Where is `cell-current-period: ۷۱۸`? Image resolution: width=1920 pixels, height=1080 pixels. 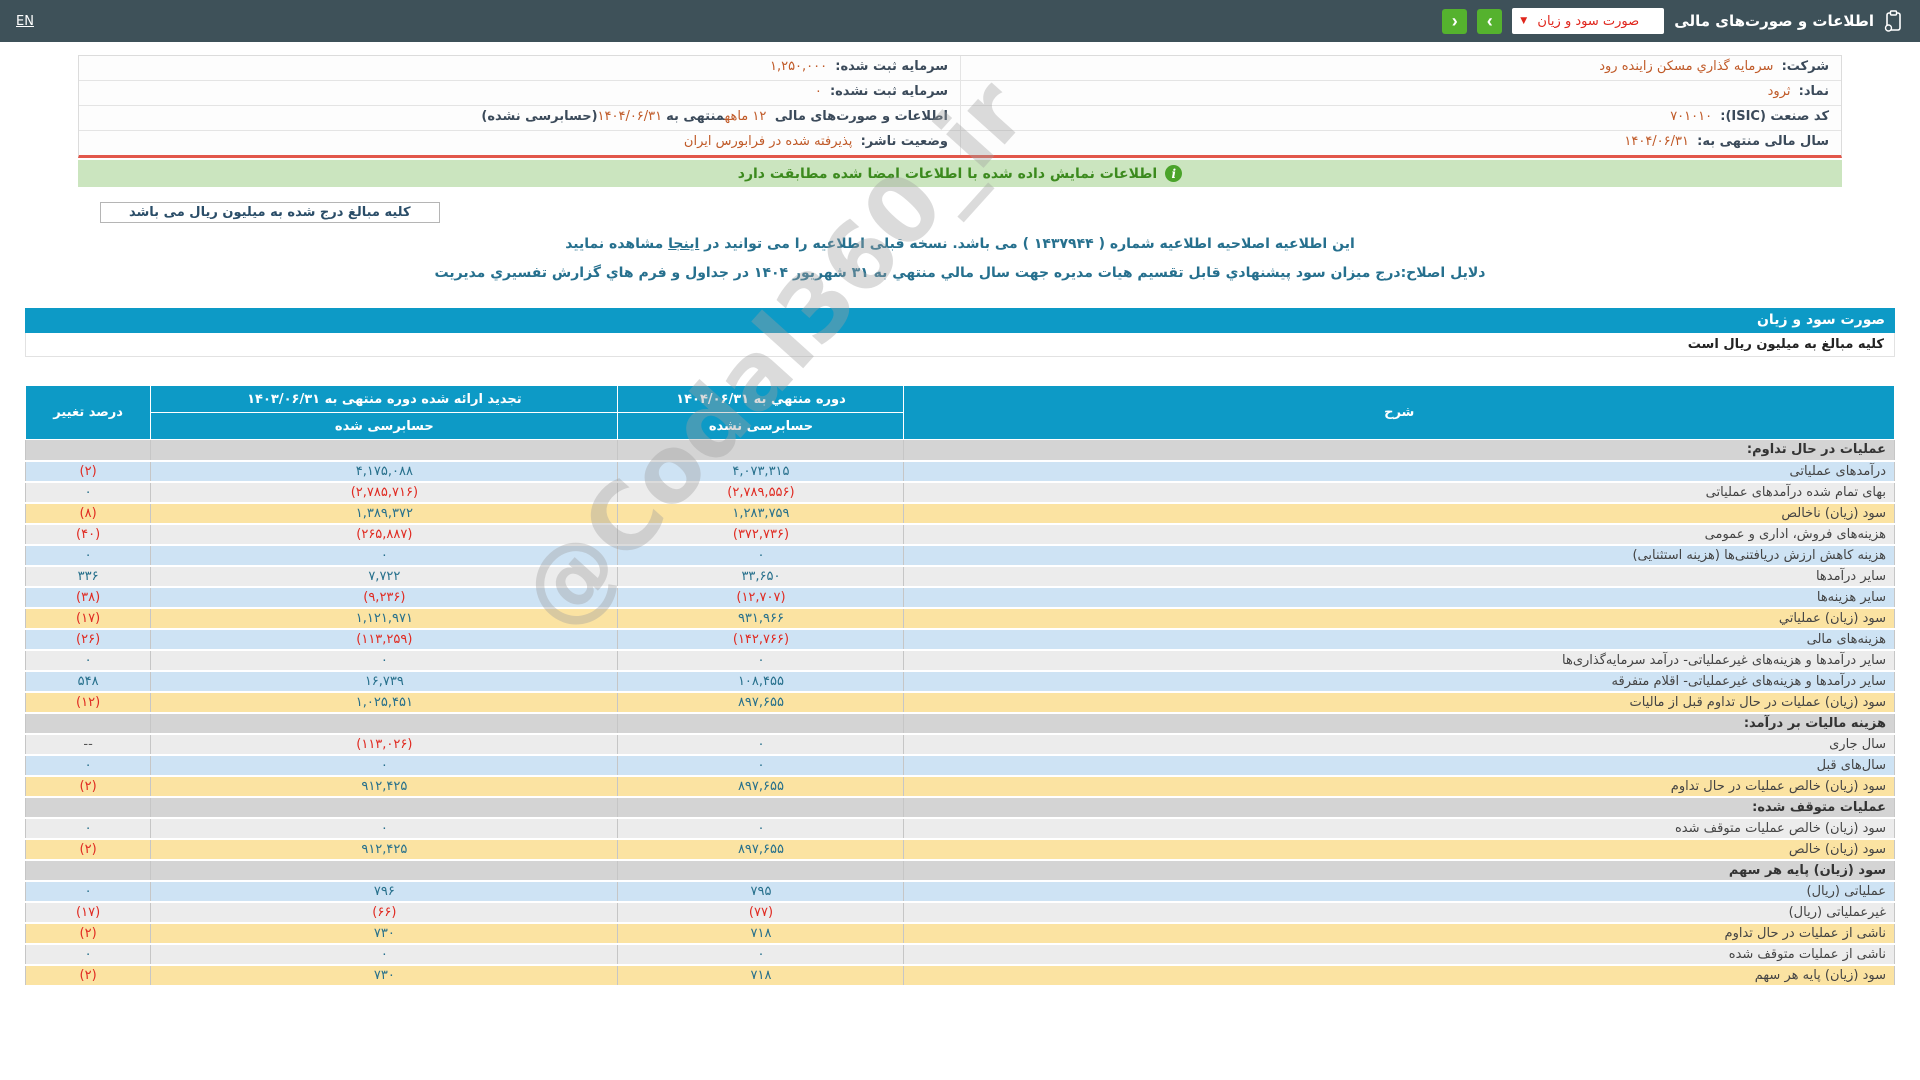 cell-current-period: ۷۱۸ is located at coordinates (761, 975).